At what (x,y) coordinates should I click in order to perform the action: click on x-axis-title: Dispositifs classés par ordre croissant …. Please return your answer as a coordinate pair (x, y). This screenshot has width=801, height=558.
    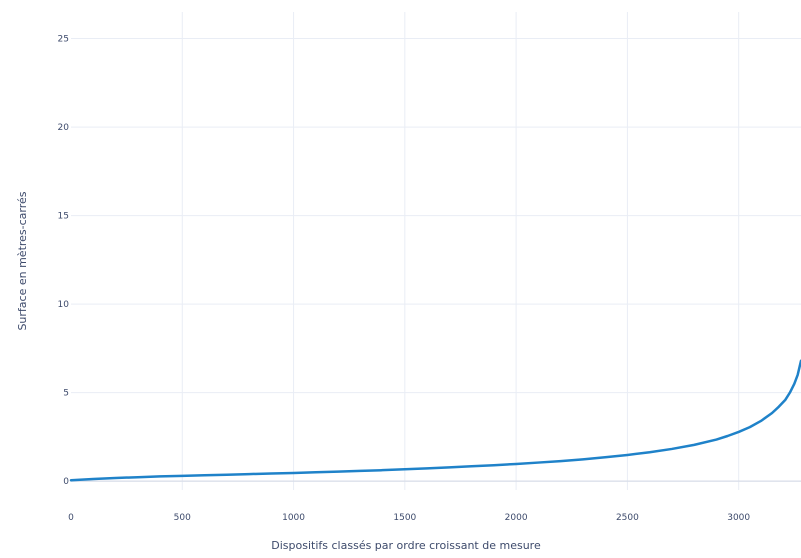
    Looking at the image, I should click on (406, 545).